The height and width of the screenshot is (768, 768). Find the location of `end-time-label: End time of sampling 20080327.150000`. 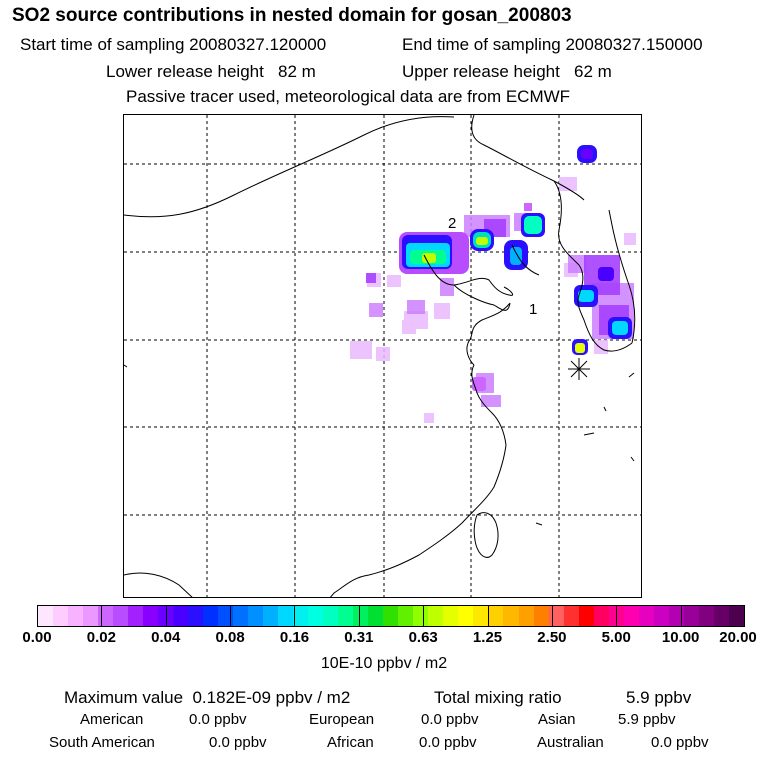

end-time-label: End time of sampling 20080327.150000 is located at coordinates (552, 44).